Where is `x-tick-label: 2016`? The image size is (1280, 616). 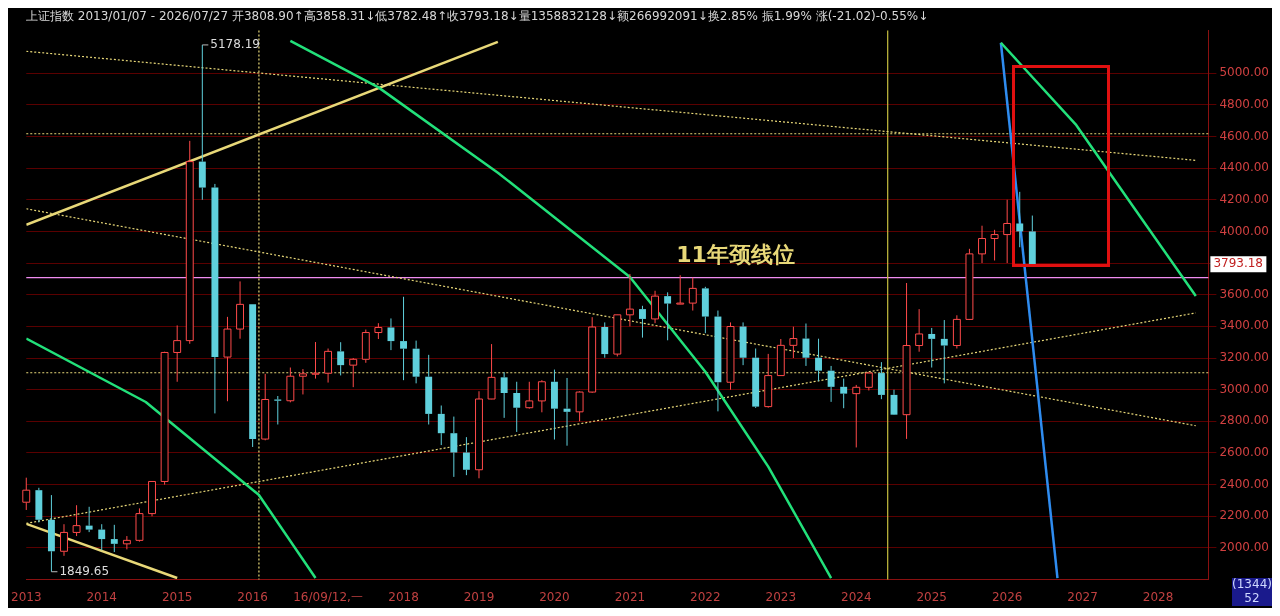
x-tick-label: 2016 is located at coordinates (252, 596).